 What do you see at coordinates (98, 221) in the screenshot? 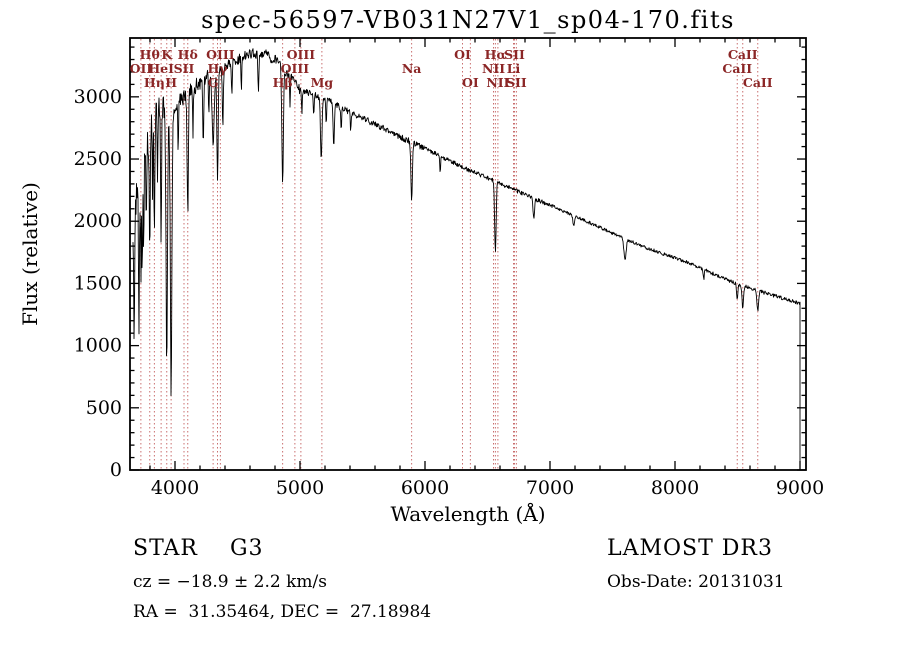
I see `y-tick-label: 2000` at bounding box center [98, 221].